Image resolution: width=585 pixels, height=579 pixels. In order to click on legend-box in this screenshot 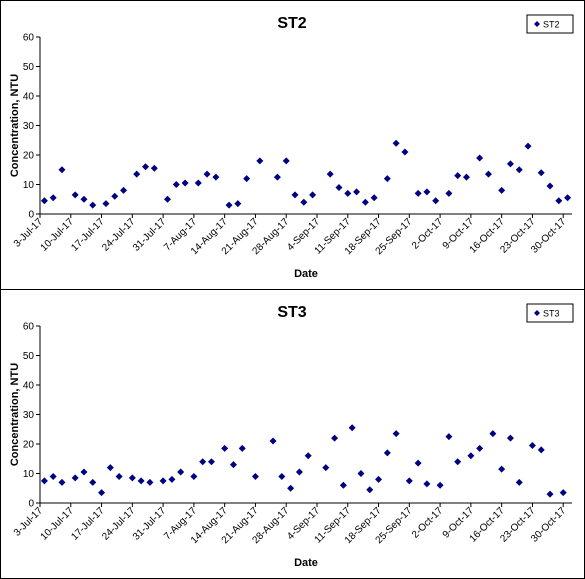, I will do `click(550, 313)`.